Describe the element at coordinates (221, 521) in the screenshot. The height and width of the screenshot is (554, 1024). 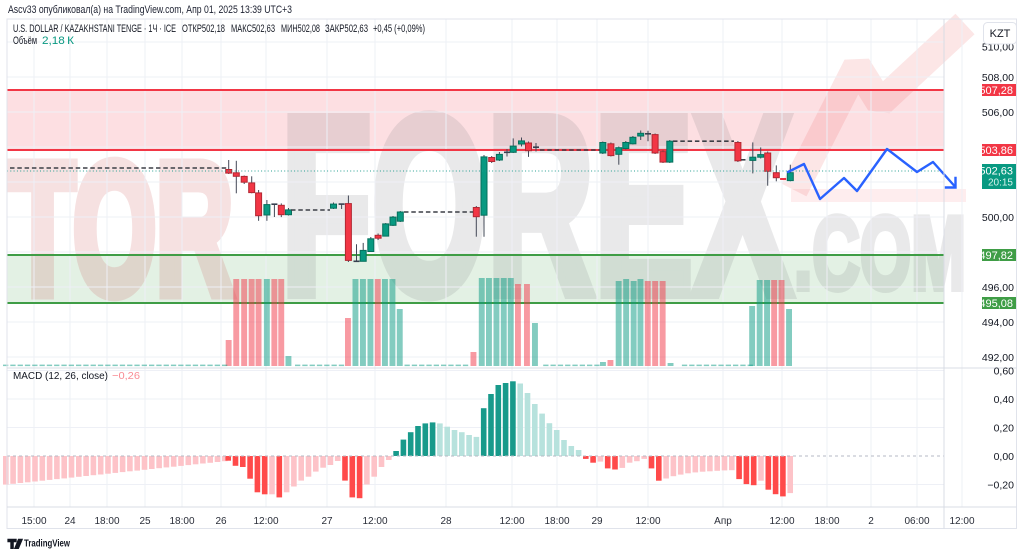
I see `svg-text: 26` at that location.